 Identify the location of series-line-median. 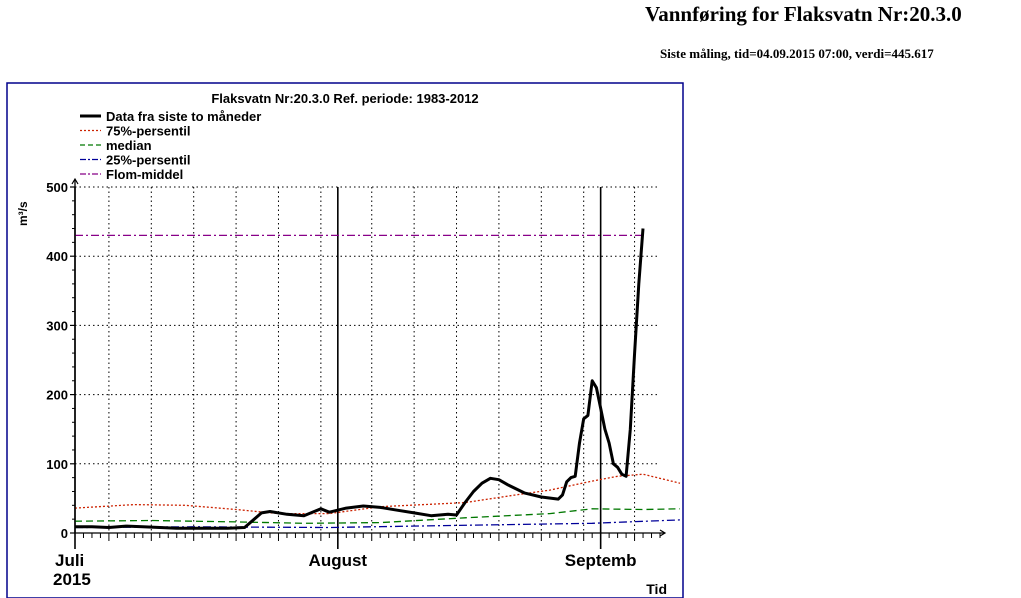
(377, 516).